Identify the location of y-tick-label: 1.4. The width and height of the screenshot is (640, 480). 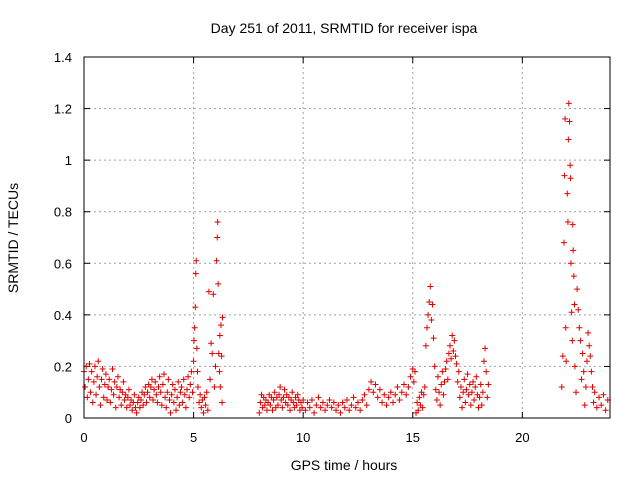
(63, 57).